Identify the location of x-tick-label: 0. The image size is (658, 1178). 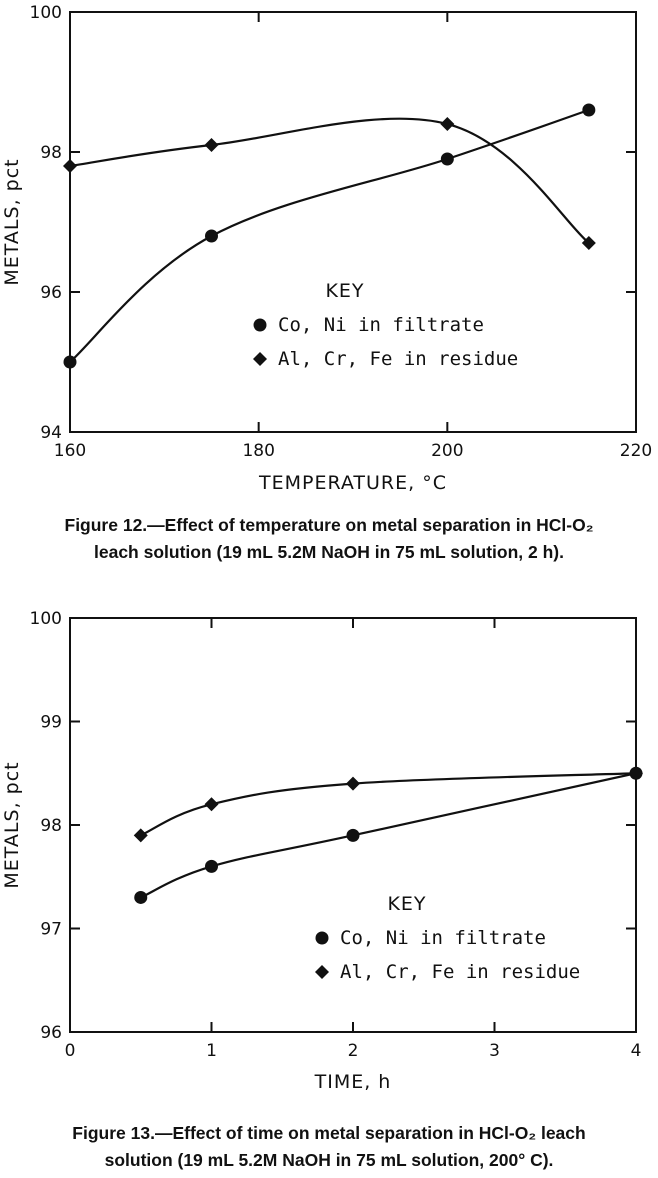
(70, 1051).